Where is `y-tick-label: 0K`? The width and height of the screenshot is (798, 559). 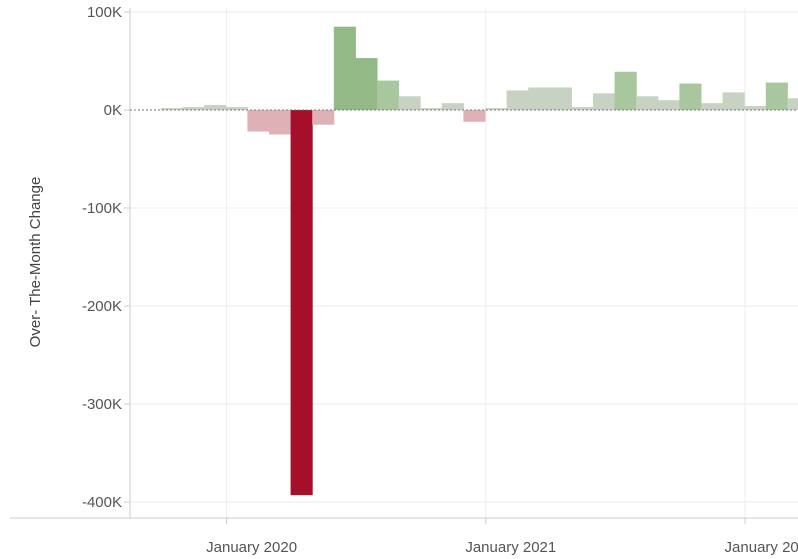
y-tick-label: 0K is located at coordinates (113, 110).